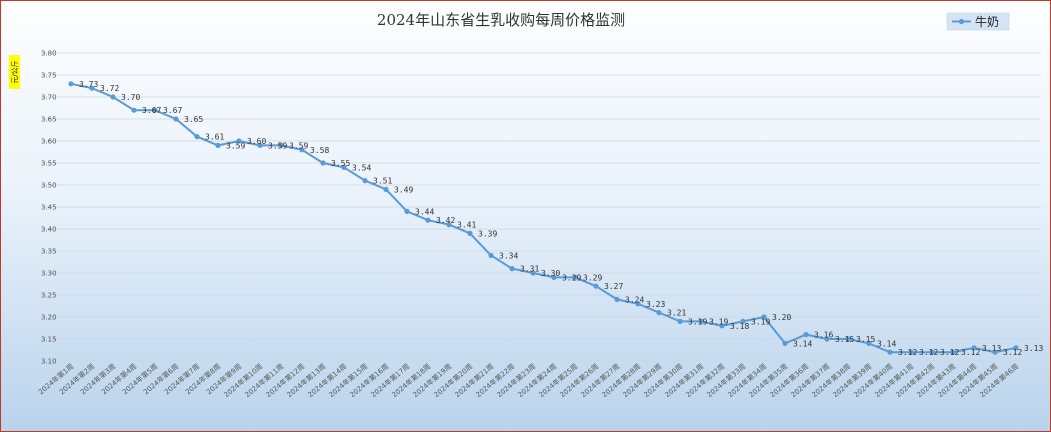 This screenshot has height=432, width=1051. What do you see at coordinates (55, 379) in the screenshot?
I see `x-tick-label: 2024年第1周` at bounding box center [55, 379].